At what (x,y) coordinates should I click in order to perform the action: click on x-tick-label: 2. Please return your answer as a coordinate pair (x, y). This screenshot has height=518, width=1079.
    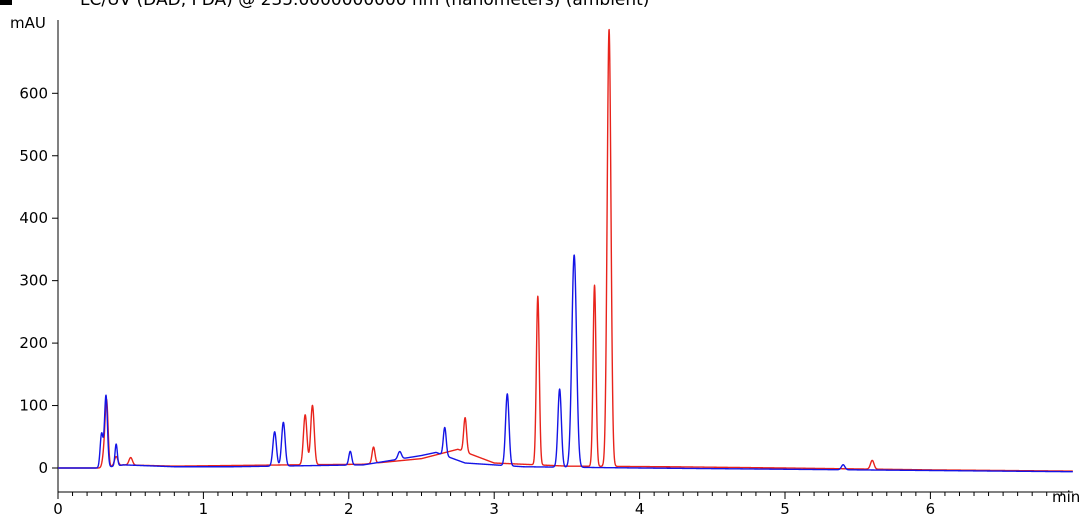
    Looking at the image, I should click on (349, 509).